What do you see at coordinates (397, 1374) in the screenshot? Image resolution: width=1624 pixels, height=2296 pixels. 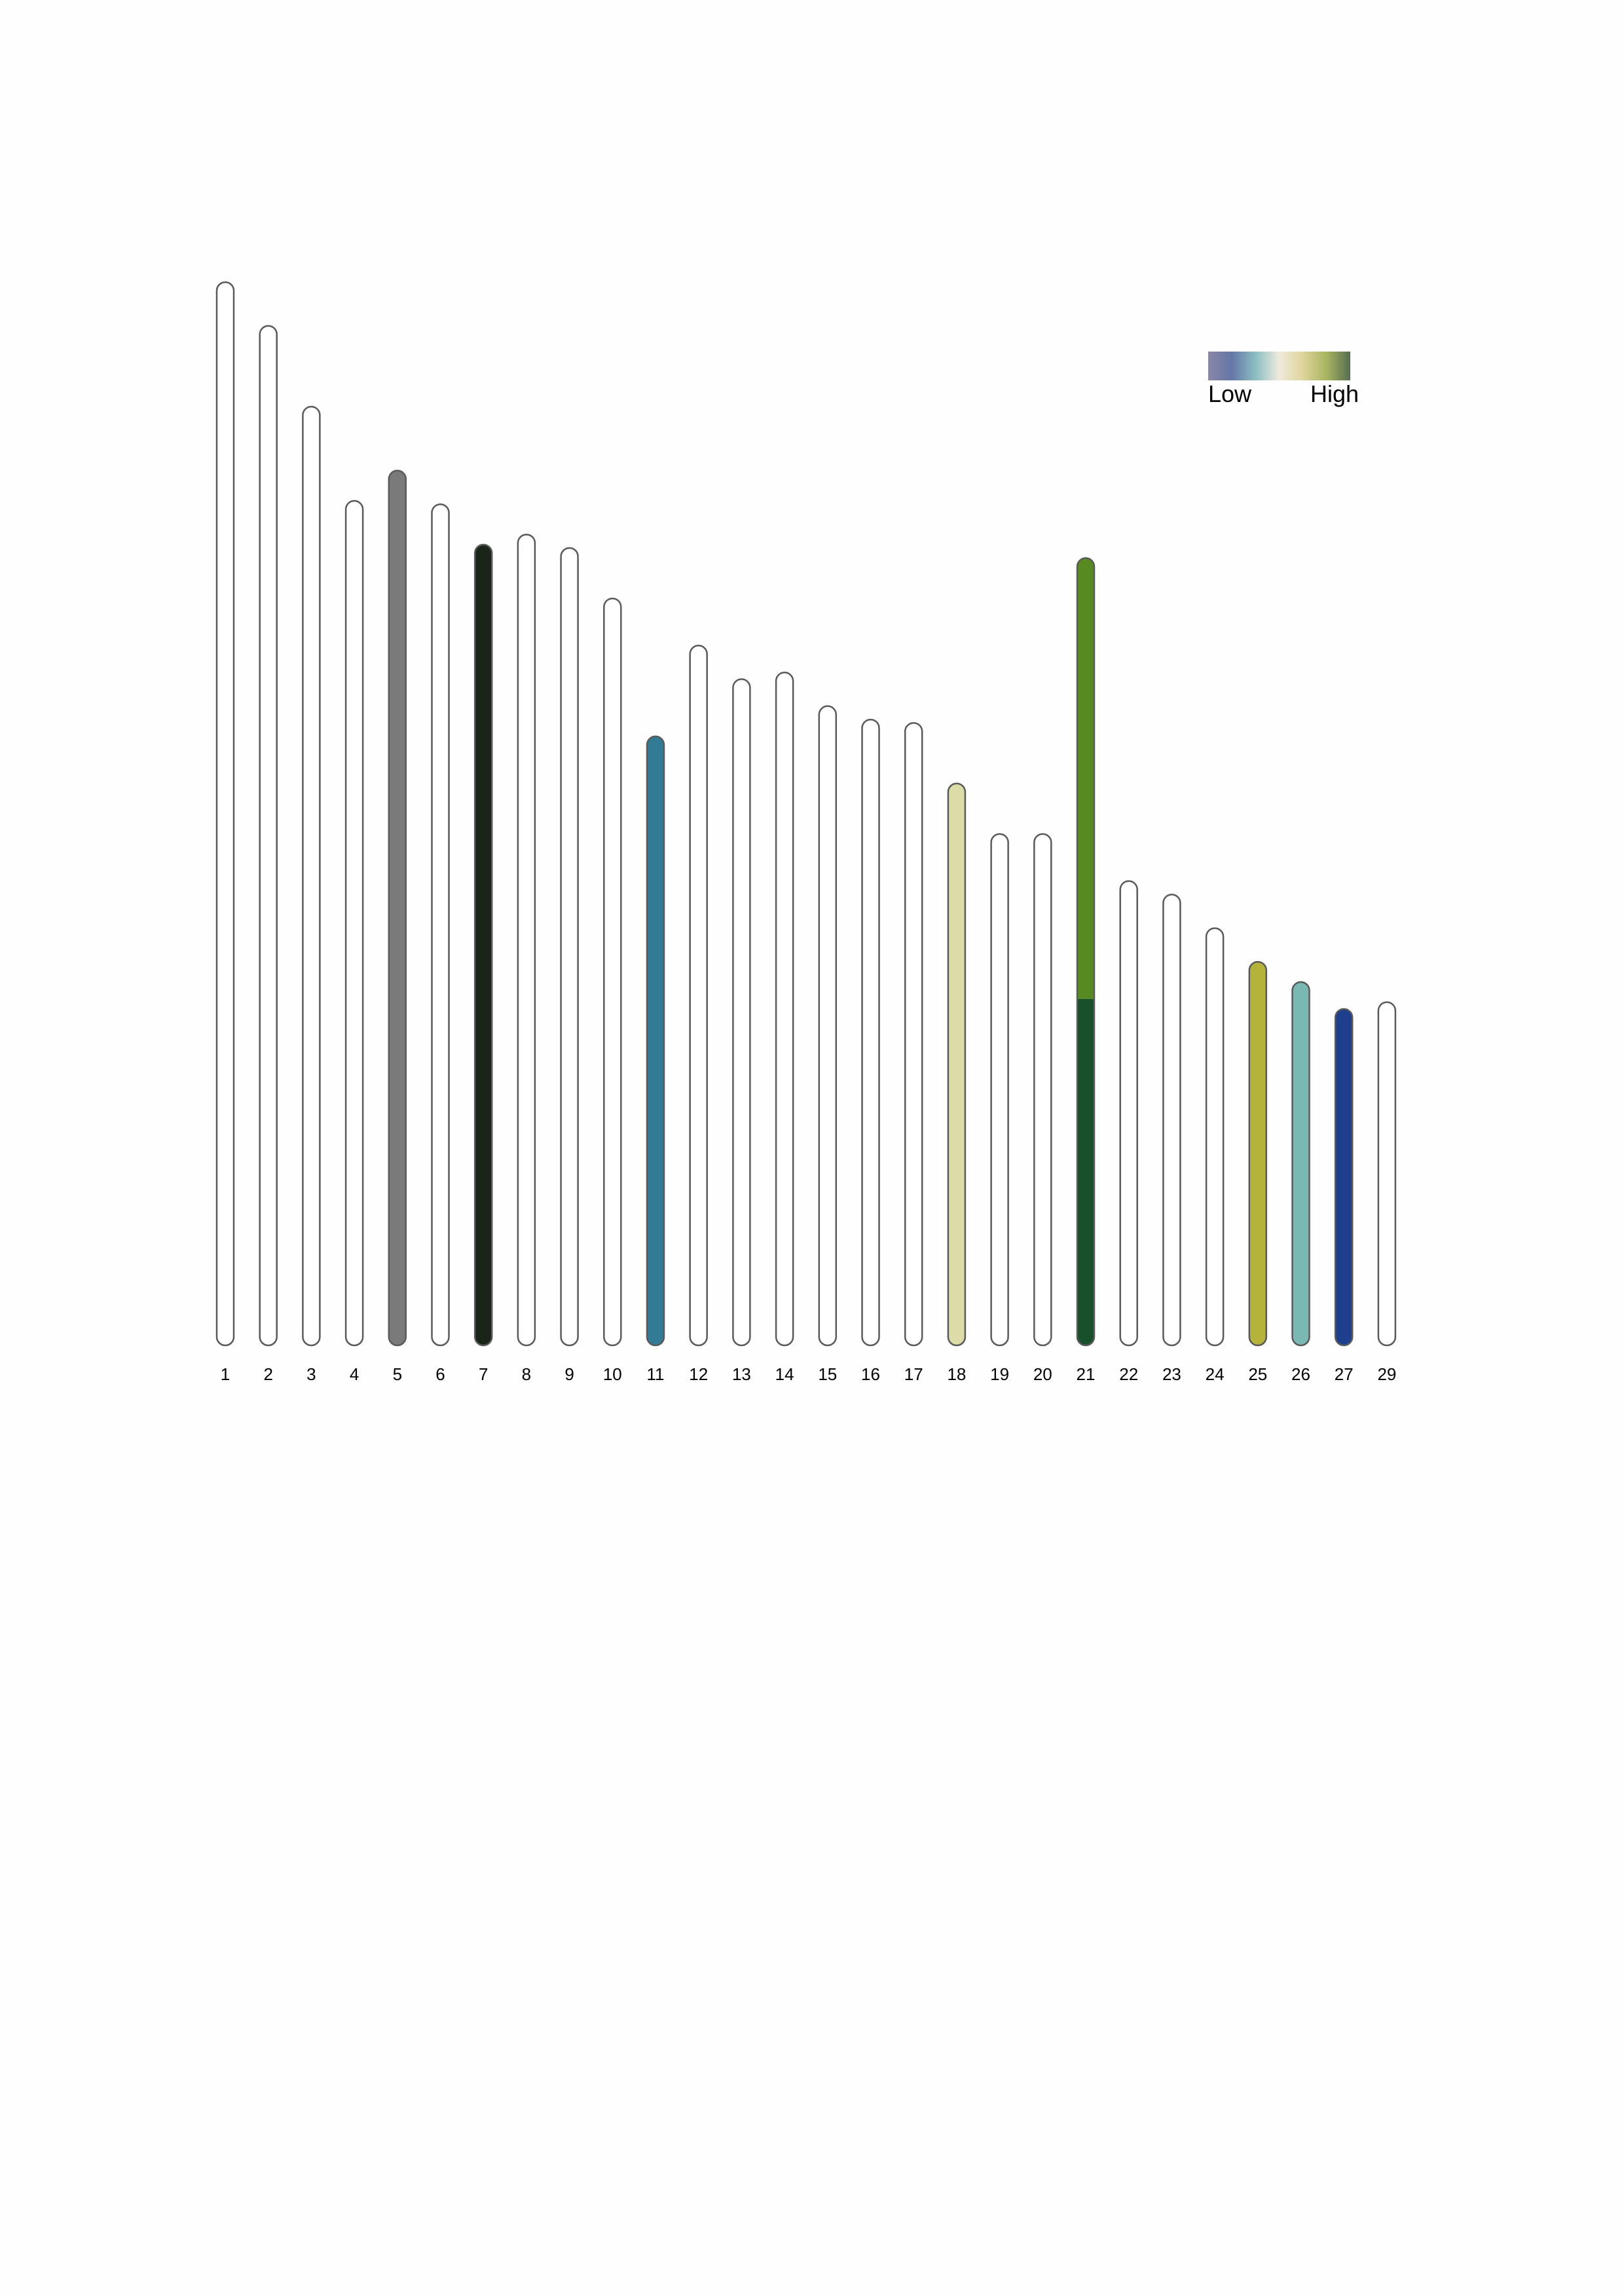 I see `tick-label-5: 5` at bounding box center [397, 1374].